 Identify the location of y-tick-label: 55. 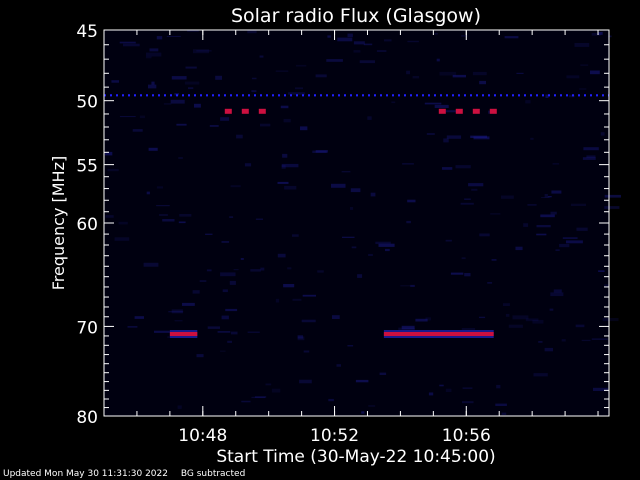
(87, 167).